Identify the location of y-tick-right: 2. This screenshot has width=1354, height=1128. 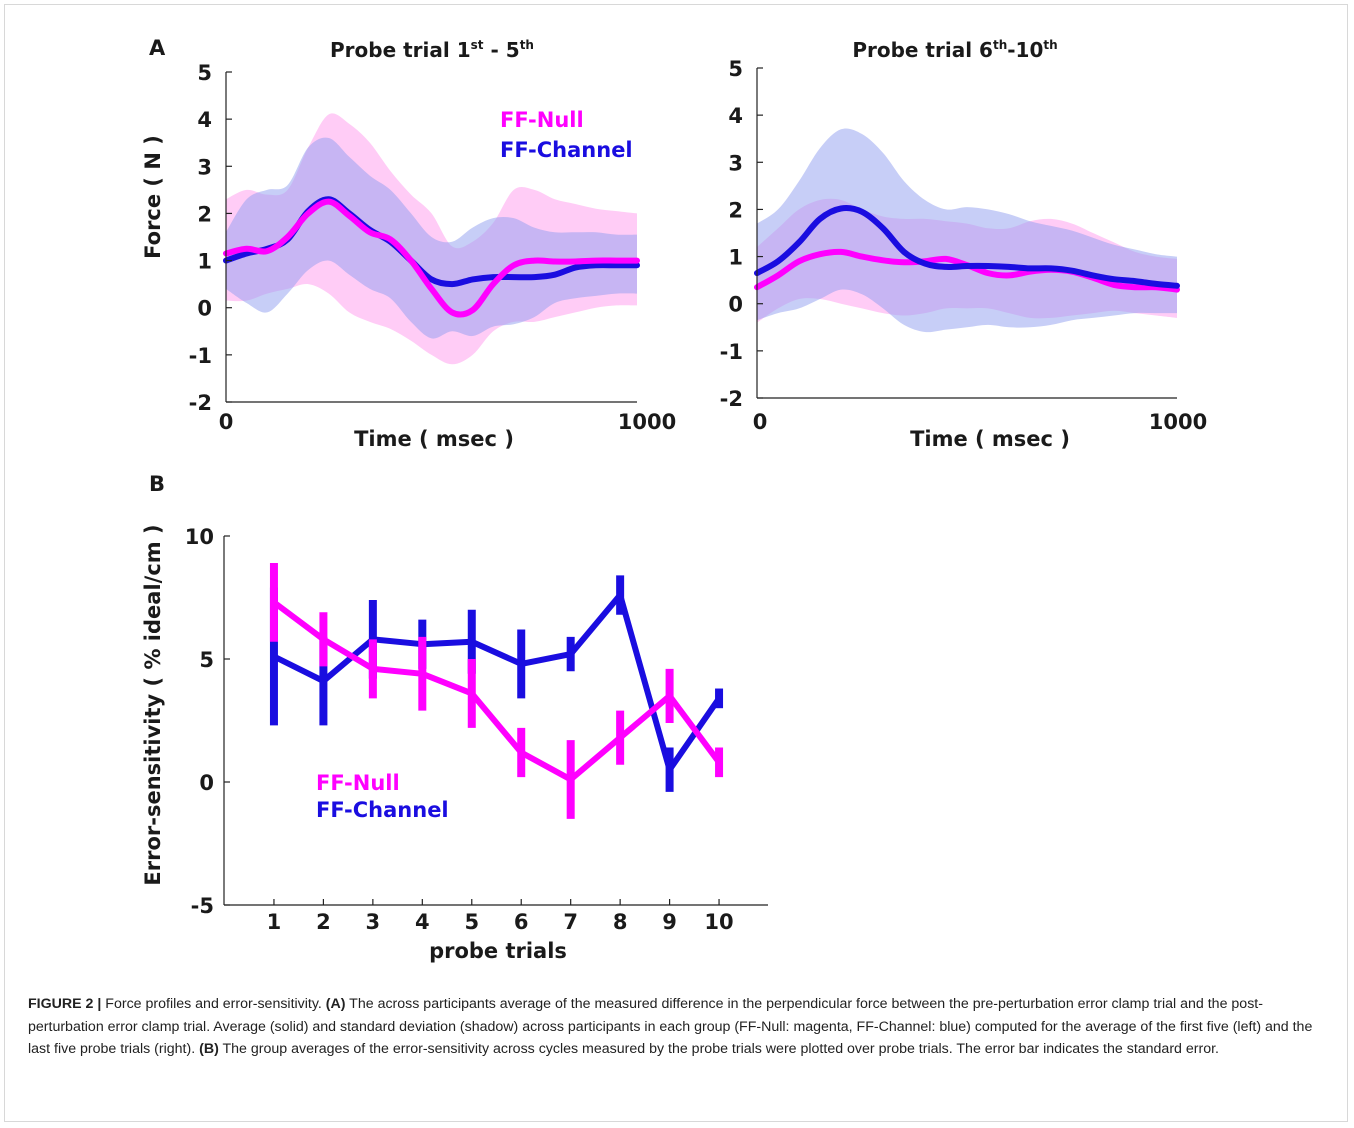
(735, 210).